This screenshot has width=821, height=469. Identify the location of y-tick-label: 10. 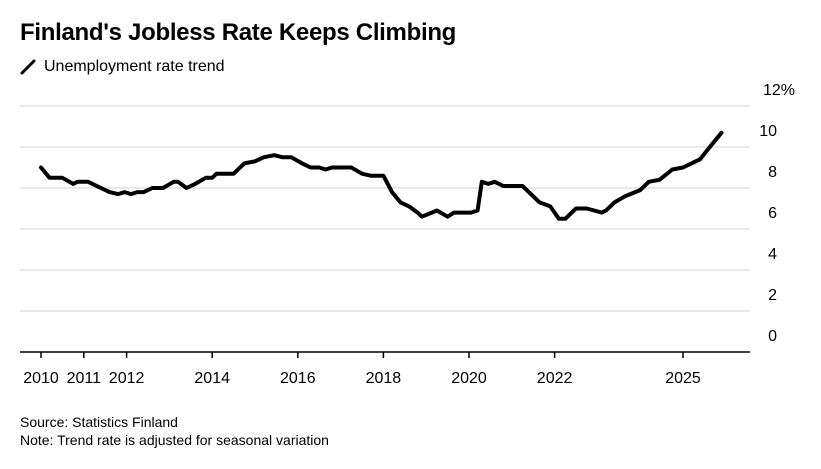
(768, 131).